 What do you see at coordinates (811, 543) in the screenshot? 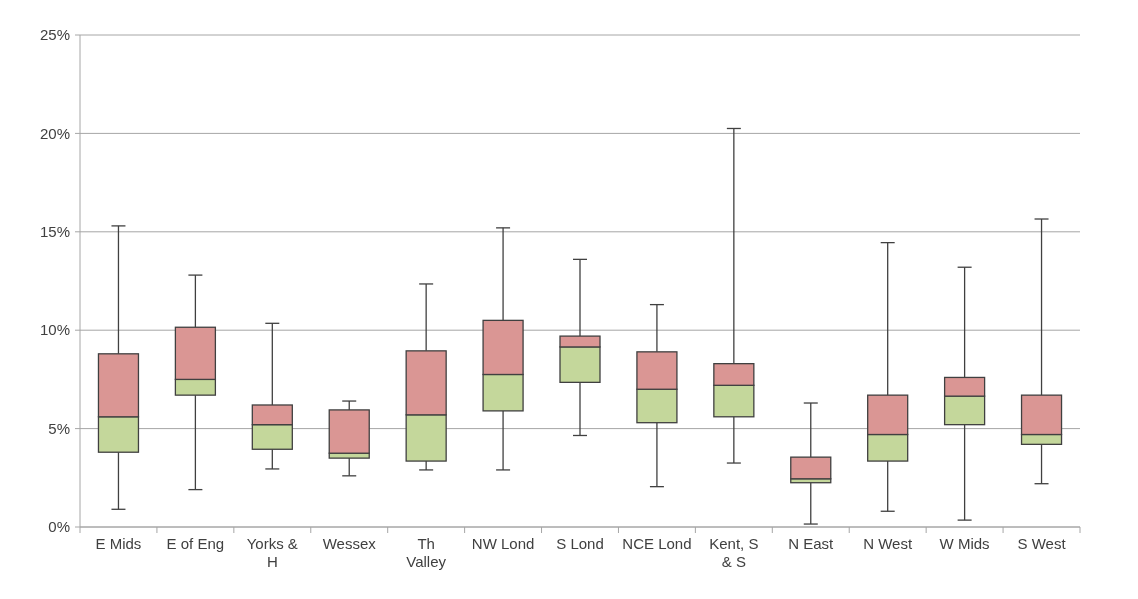
I see `x-tick-label: N East` at bounding box center [811, 543].